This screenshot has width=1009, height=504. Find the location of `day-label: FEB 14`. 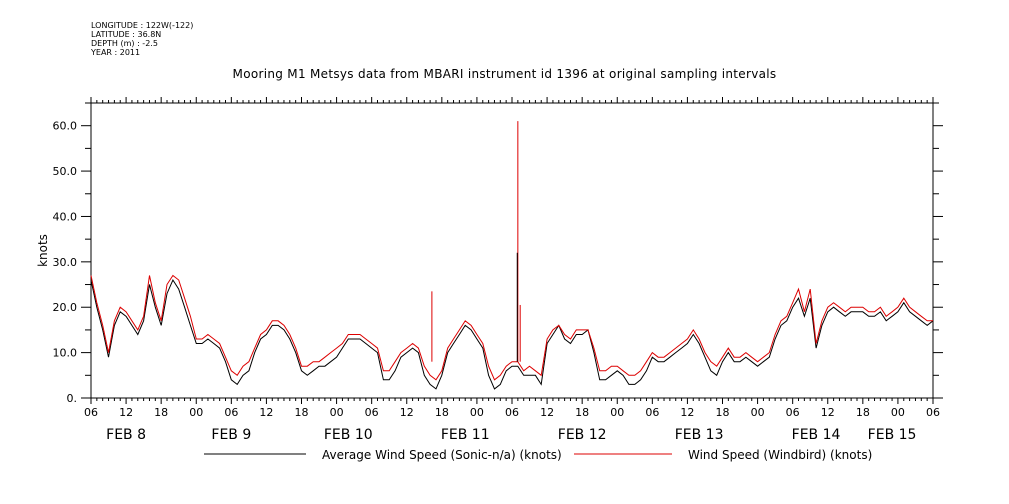

day-label: FEB 14 is located at coordinates (816, 435).